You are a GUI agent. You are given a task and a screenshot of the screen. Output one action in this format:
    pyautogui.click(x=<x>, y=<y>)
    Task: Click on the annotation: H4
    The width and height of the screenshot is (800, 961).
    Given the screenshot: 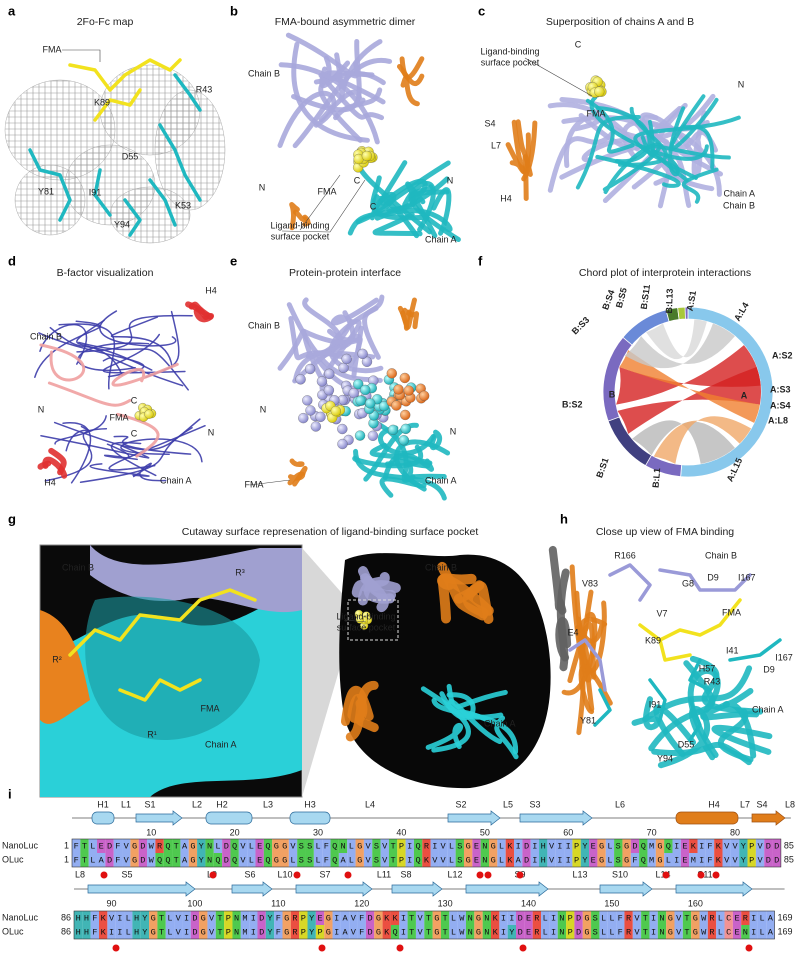 What is the action you would take?
    pyautogui.click(x=506, y=198)
    